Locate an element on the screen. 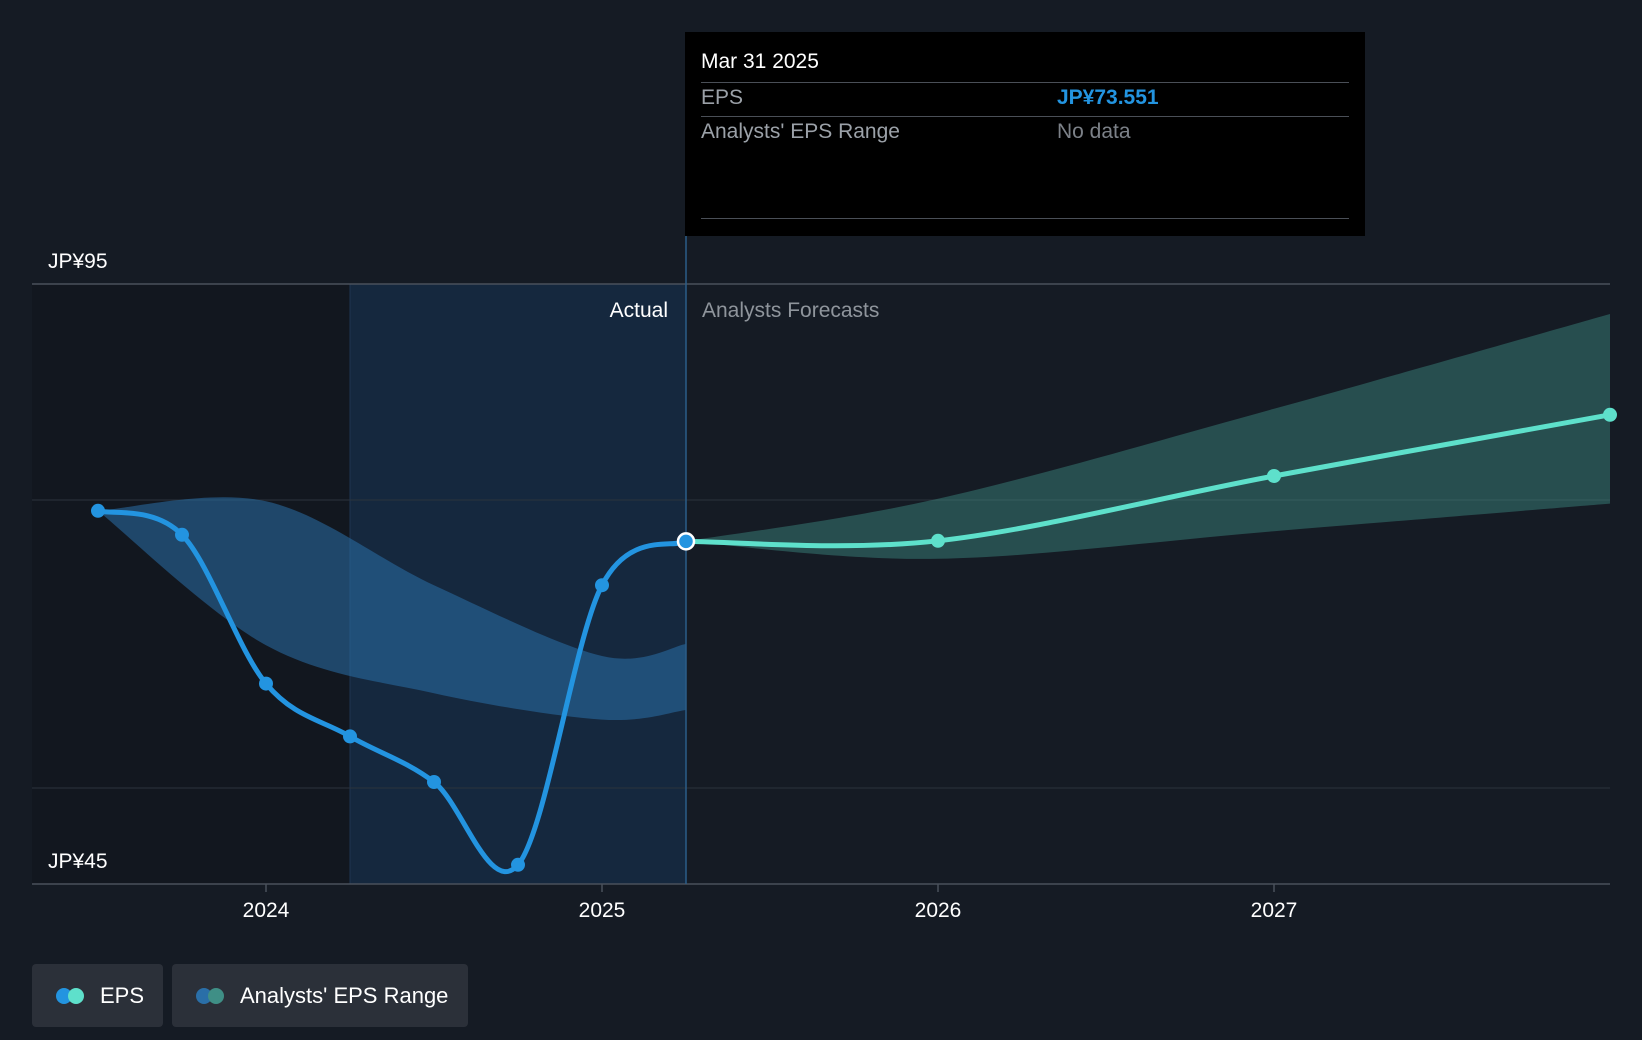  tooltip-eps-label: EPS is located at coordinates (722, 97).